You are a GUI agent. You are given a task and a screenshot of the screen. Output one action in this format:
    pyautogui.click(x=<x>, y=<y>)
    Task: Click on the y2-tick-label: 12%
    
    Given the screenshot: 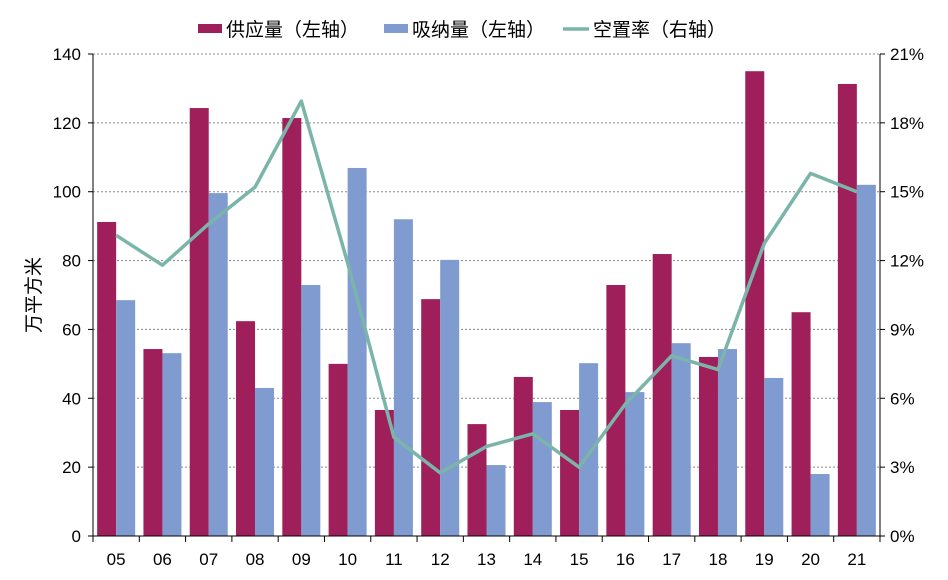 What is the action you would take?
    pyautogui.click(x=907, y=261)
    